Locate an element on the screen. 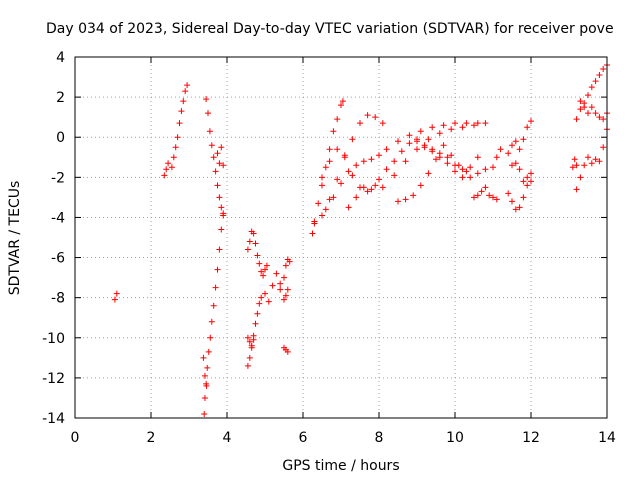 This screenshot has width=640, height=480. x-tick-label: 4 is located at coordinates (227, 438).